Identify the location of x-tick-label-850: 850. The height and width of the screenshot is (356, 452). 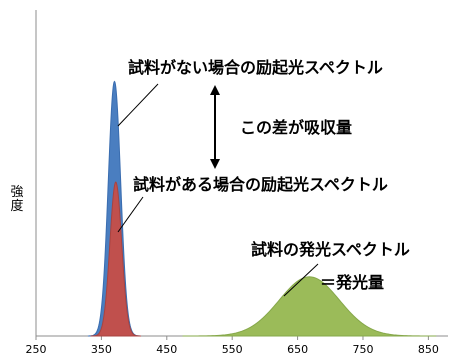
(428, 349).